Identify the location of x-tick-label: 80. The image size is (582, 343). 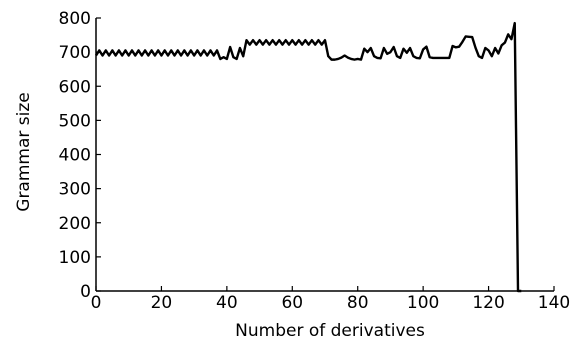
(358, 303).